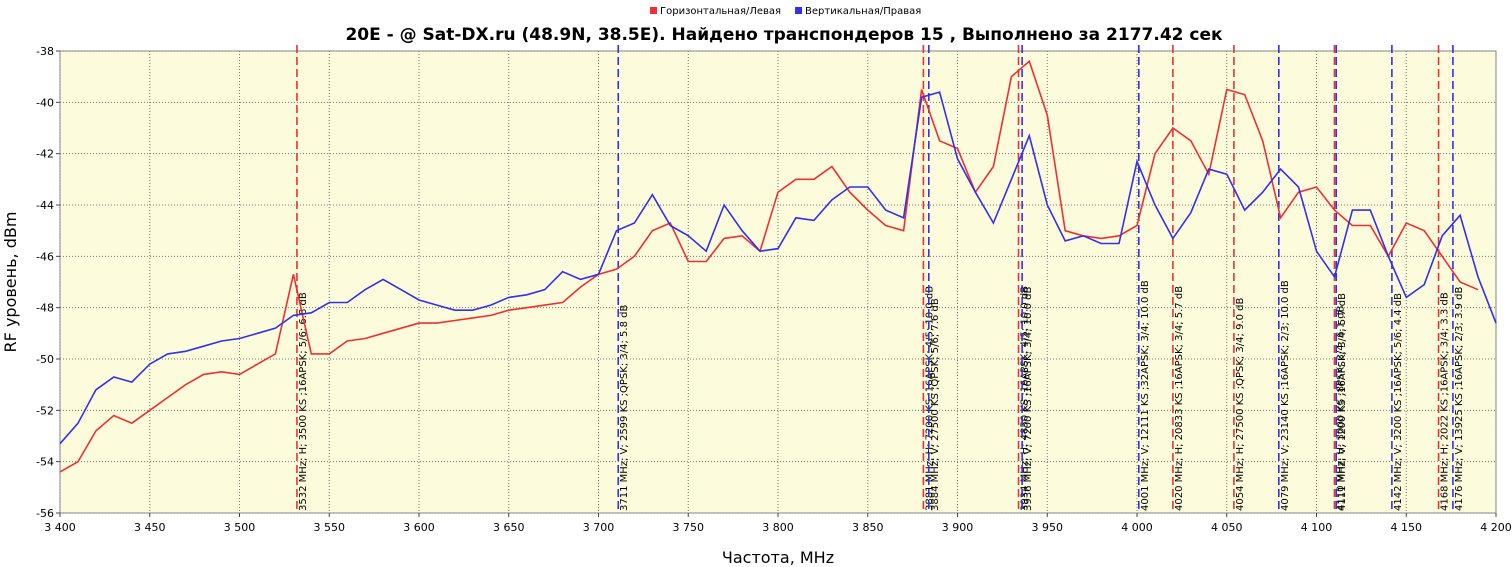  I want to click on x-tick-label: 3 550, so click(330, 527).